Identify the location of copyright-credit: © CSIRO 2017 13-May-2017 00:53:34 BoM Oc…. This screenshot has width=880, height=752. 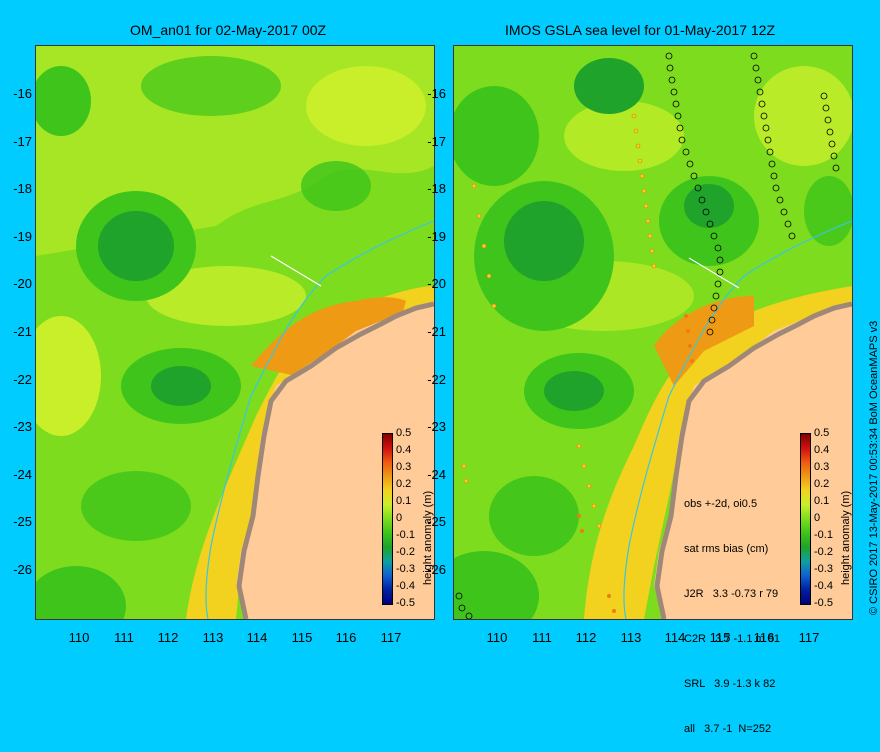
(874, 467).